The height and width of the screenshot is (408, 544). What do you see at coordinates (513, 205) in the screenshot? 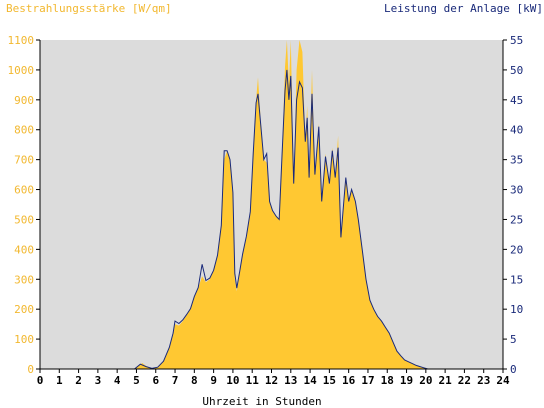
I see `right-axis-ticks: 0 5 10 15 20 25 30 35 40 45 50 55` at bounding box center [513, 205].